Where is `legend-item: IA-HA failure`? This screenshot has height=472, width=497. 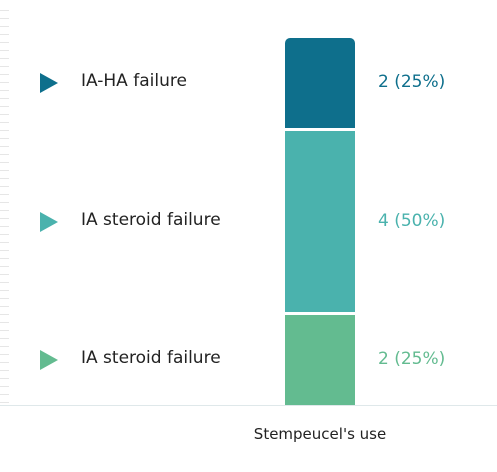
legend-item: IA-HA failure is located at coordinates (130, 82).